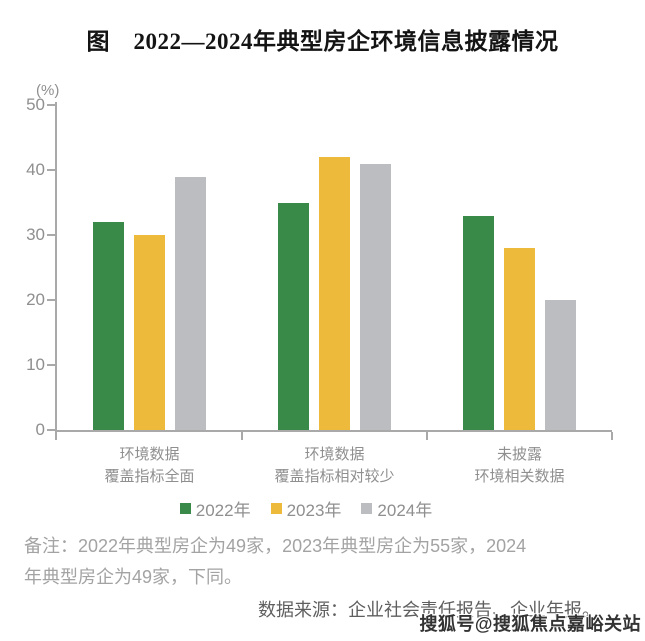 Image resolution: width=645 pixels, height=641 pixels. I want to click on legend-label: 2022年, so click(223, 510).